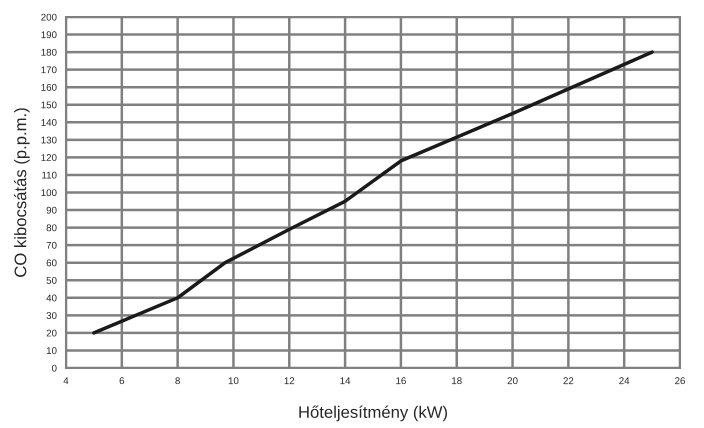  I want to click on y-tick-label: 120, so click(49, 158).